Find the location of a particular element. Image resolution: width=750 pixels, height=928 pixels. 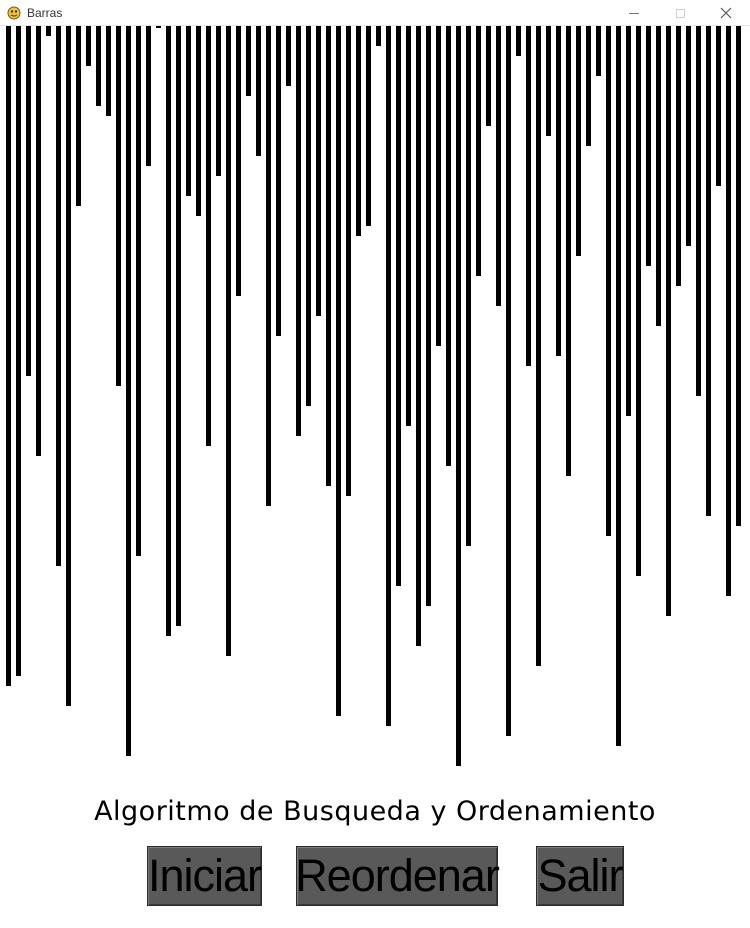

close-icon is located at coordinates (726, 13).